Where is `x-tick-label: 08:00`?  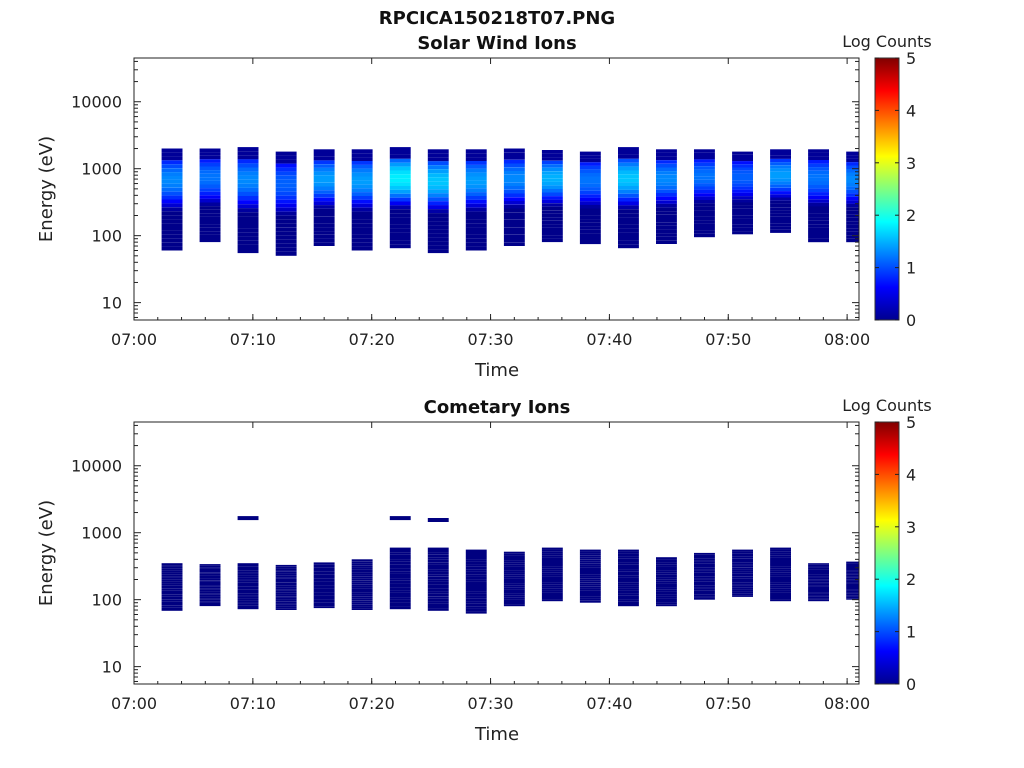 x-tick-label: 08:00 is located at coordinates (847, 339).